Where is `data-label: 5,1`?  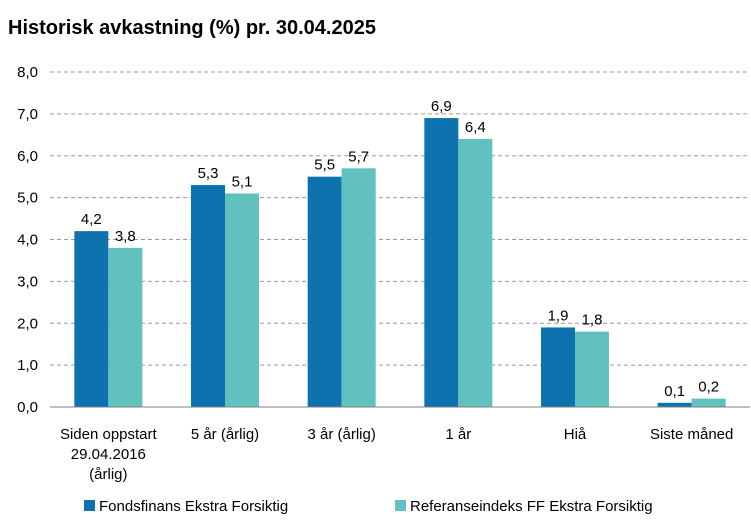
data-label: 5,1 is located at coordinates (242, 181).